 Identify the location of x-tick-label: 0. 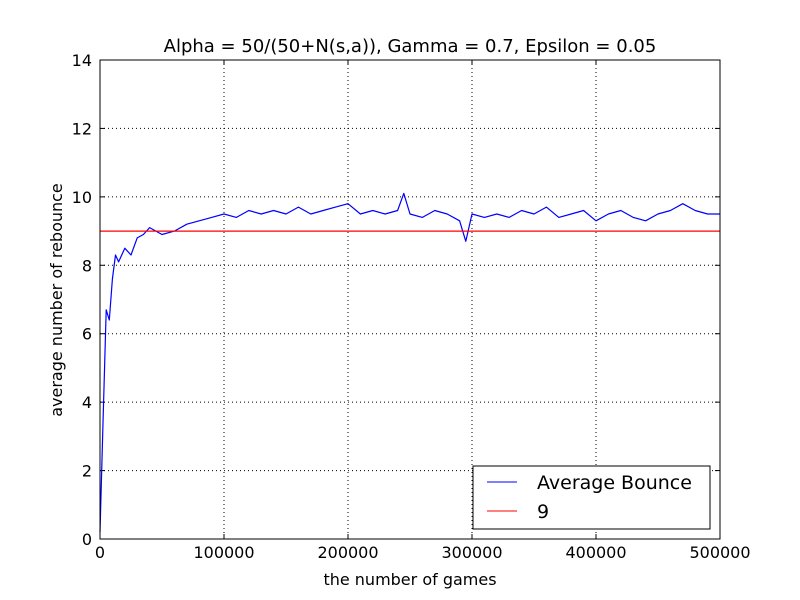
(100, 552).